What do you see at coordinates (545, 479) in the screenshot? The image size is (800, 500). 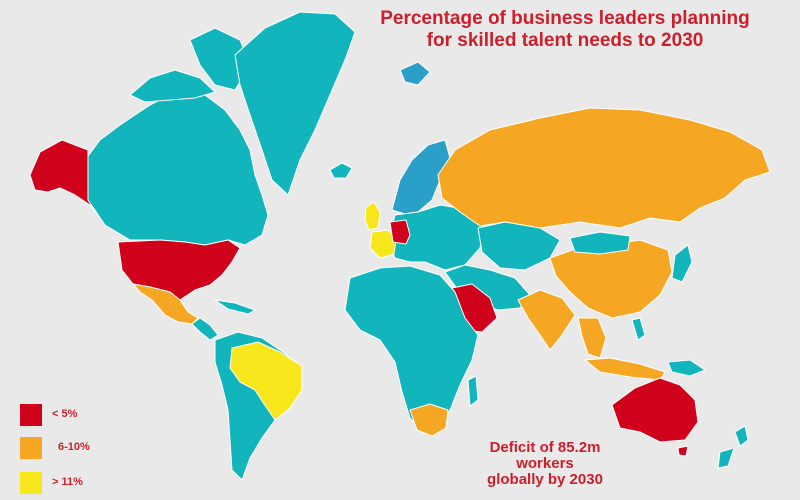 I see `deficit-line-3: globally by 2030` at bounding box center [545, 479].